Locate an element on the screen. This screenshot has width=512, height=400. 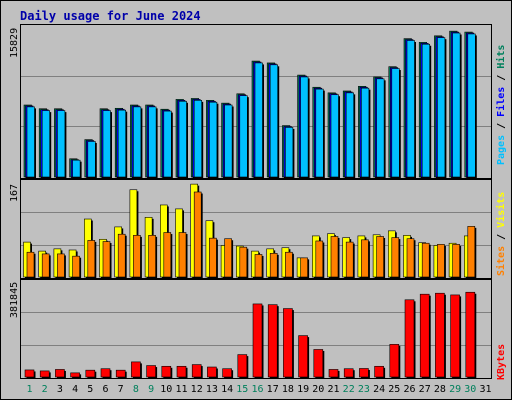
x-tick-label: 3 is located at coordinates (60, 389).